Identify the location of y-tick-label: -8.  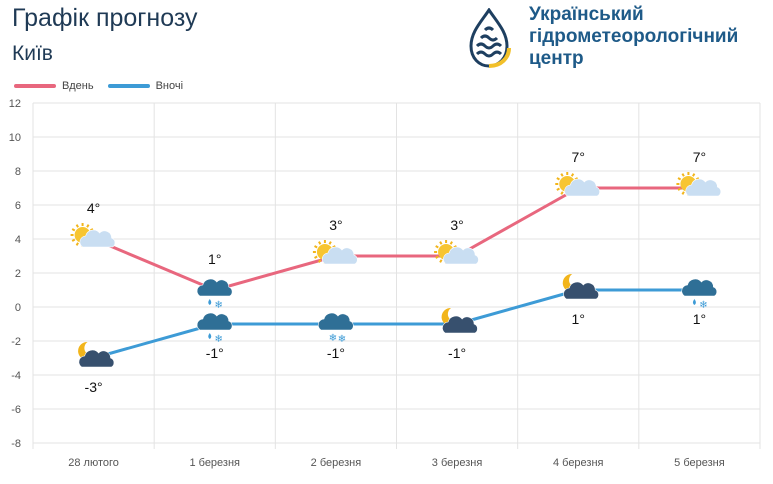
(16, 444).